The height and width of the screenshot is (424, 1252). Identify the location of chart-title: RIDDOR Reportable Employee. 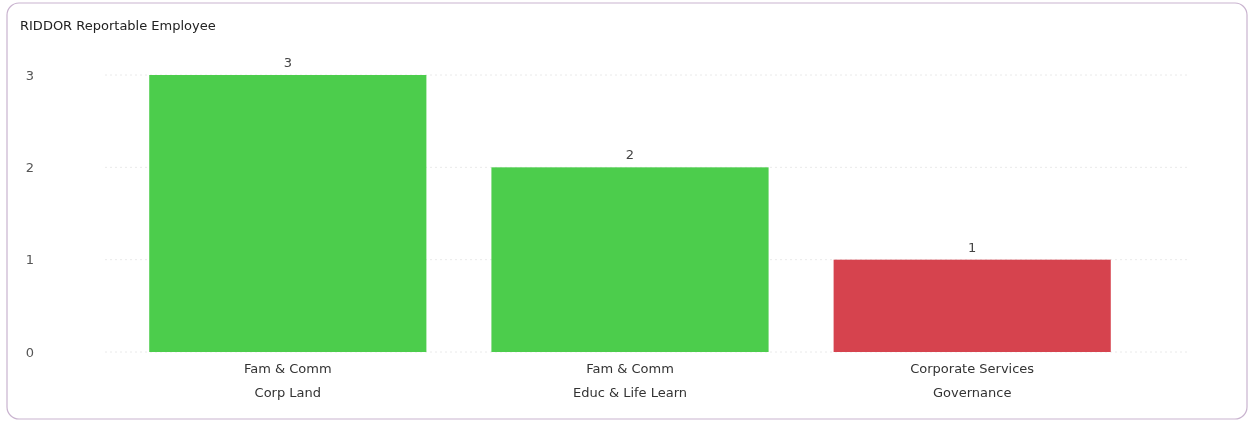
(118, 25).